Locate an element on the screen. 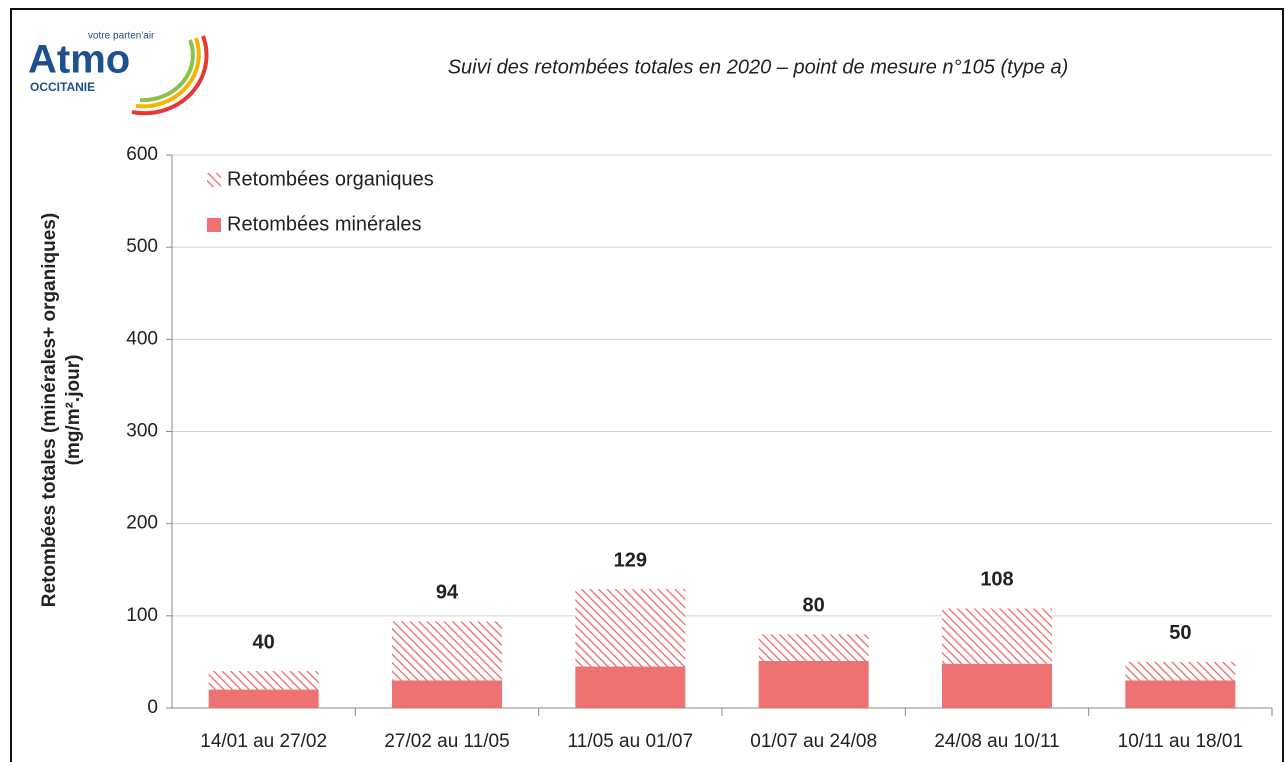 The image size is (1287, 762). x-tick-label: 24/08 au 10/11 is located at coordinates (996, 741).